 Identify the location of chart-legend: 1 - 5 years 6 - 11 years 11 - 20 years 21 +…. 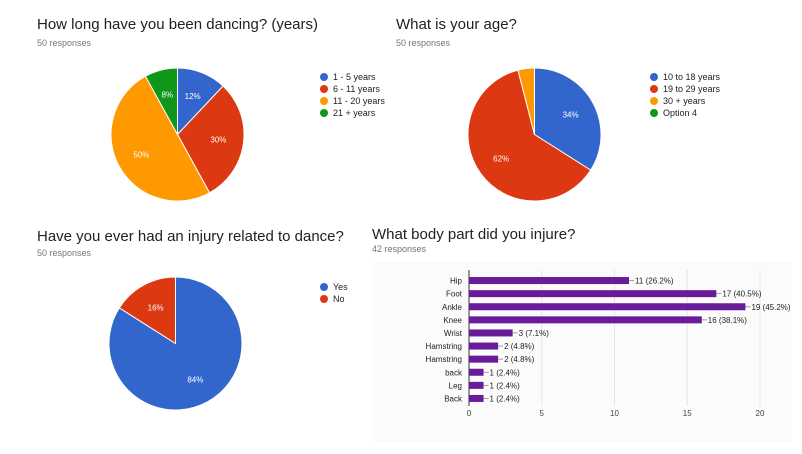
(352, 95).